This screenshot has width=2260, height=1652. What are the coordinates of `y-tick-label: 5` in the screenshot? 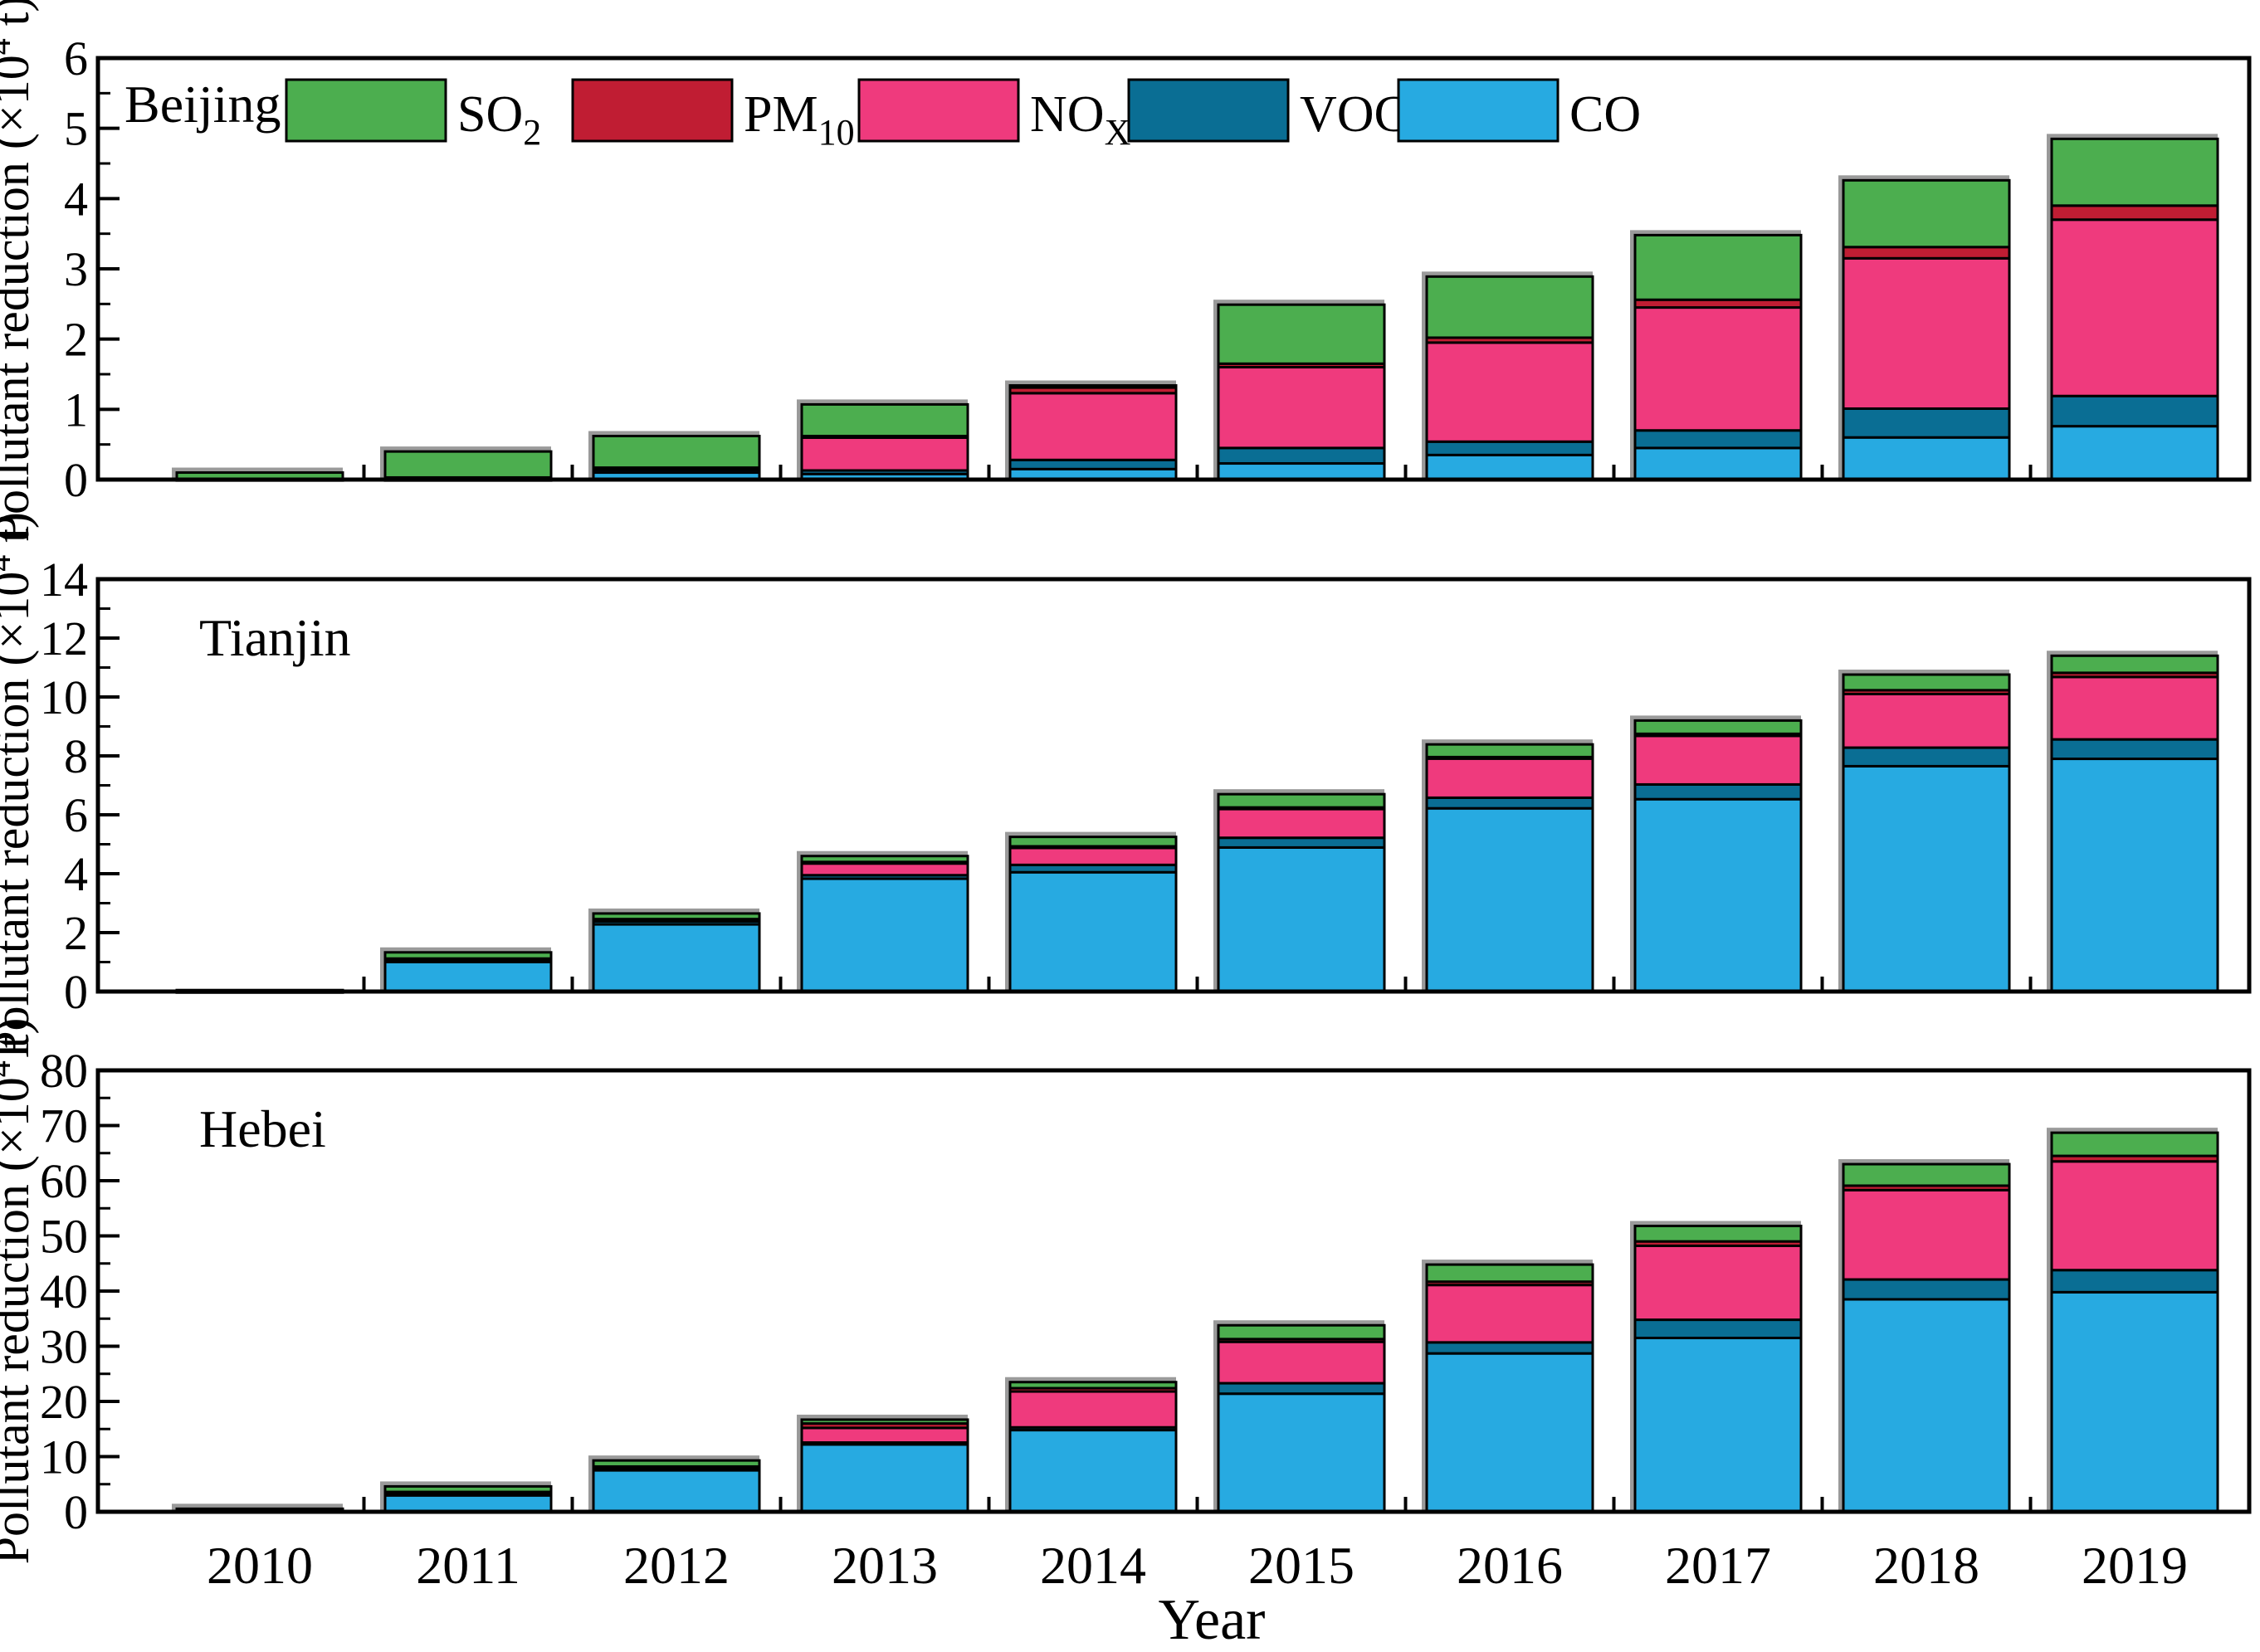 It's located at (76, 129).